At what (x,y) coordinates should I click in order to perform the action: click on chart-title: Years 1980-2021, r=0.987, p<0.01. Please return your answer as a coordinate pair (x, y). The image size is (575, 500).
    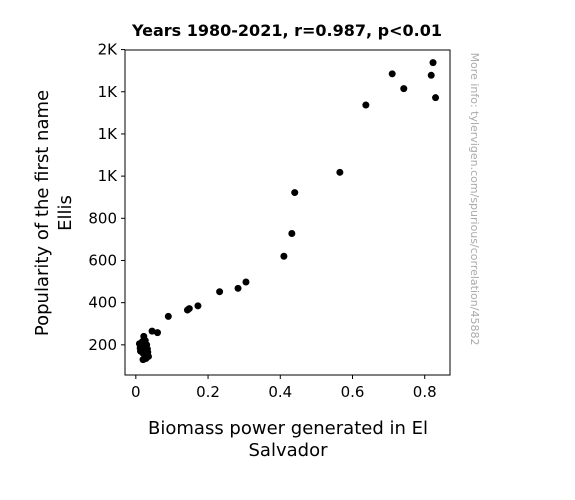
    Looking at the image, I should click on (286, 30).